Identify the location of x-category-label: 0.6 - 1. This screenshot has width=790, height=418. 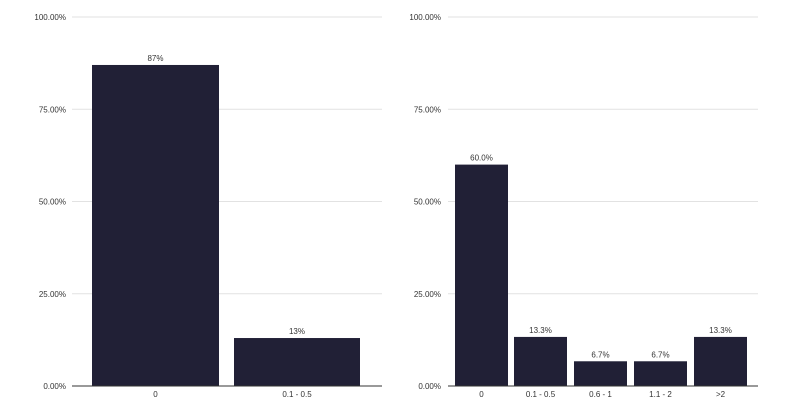
(600, 394).